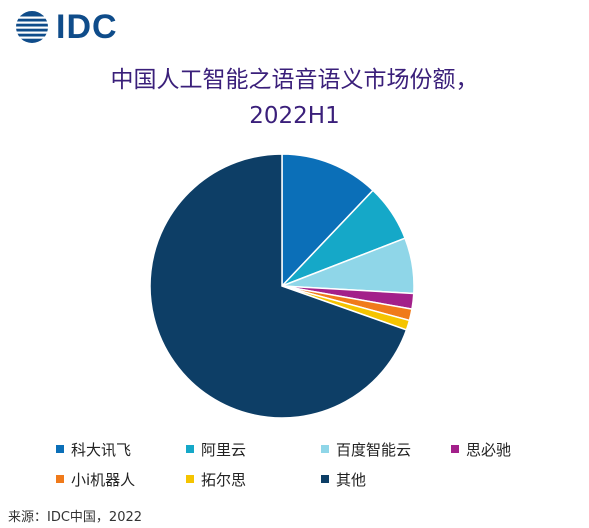 This screenshot has width=589, height=528. What do you see at coordinates (75, 517) in the screenshot?
I see `source-note: 来源：IDC中国，2022` at bounding box center [75, 517].